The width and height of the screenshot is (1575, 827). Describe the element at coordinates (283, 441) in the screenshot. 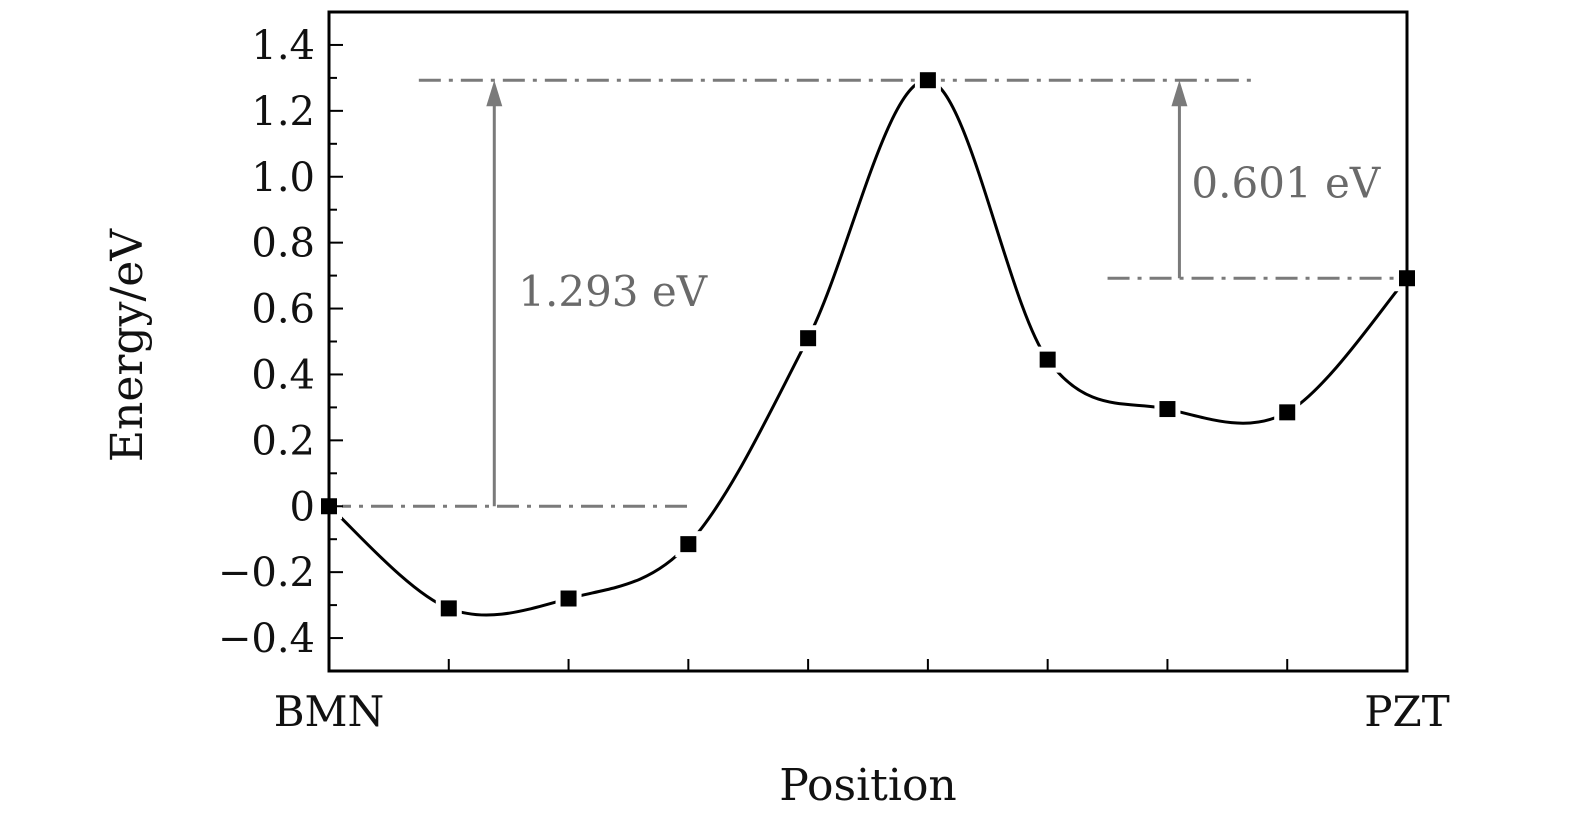

I see `y-tick-label: 0.2` at that location.